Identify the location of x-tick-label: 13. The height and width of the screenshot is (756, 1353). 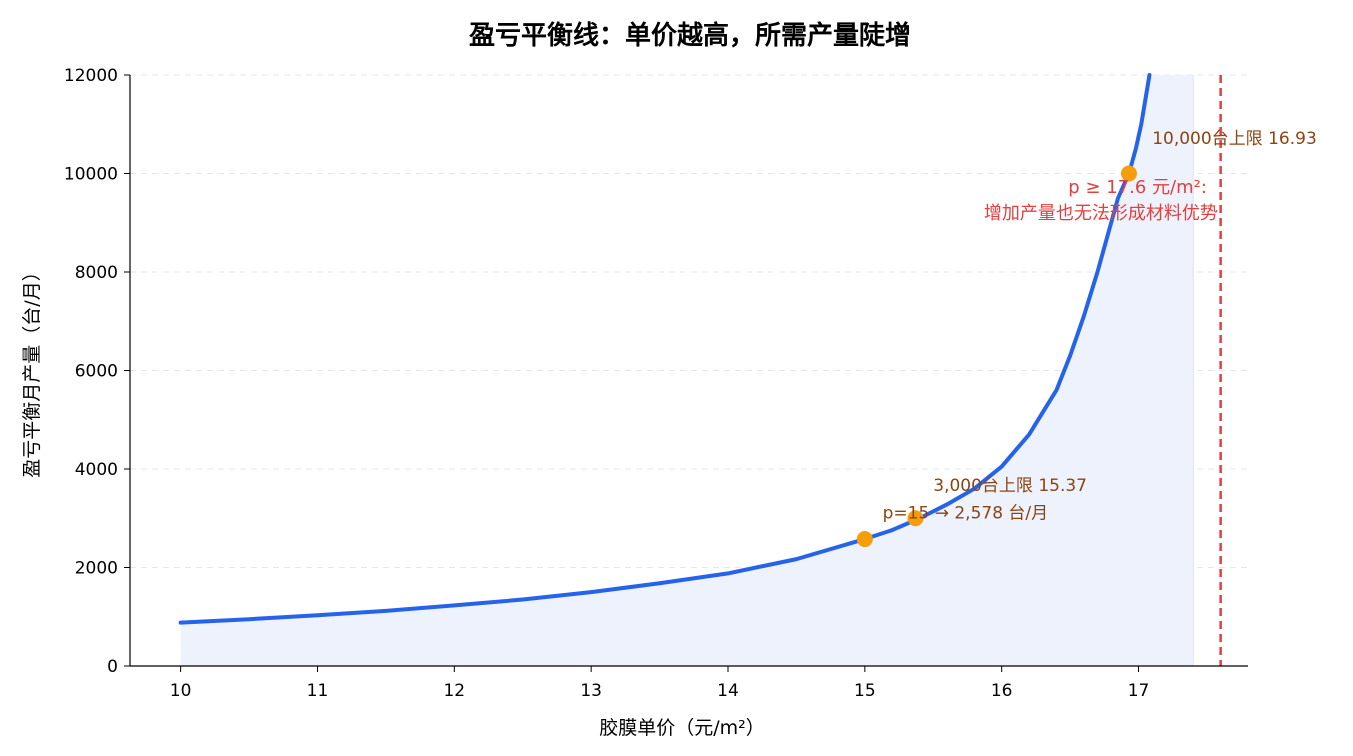
(591, 691).